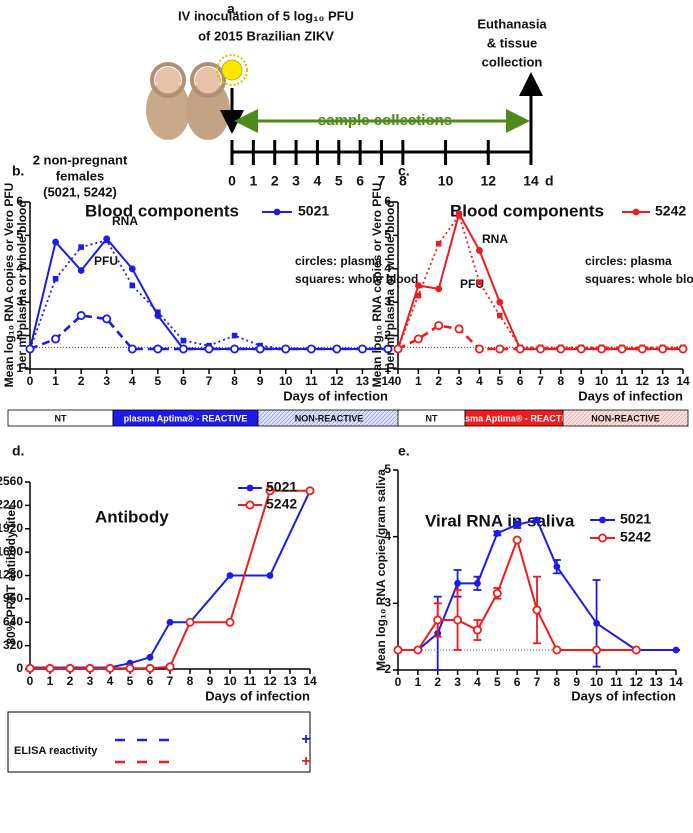 This screenshot has height=833, width=693. What do you see at coordinates (50, 681) in the screenshot?
I see `x-tick-label: 1` at bounding box center [50, 681].